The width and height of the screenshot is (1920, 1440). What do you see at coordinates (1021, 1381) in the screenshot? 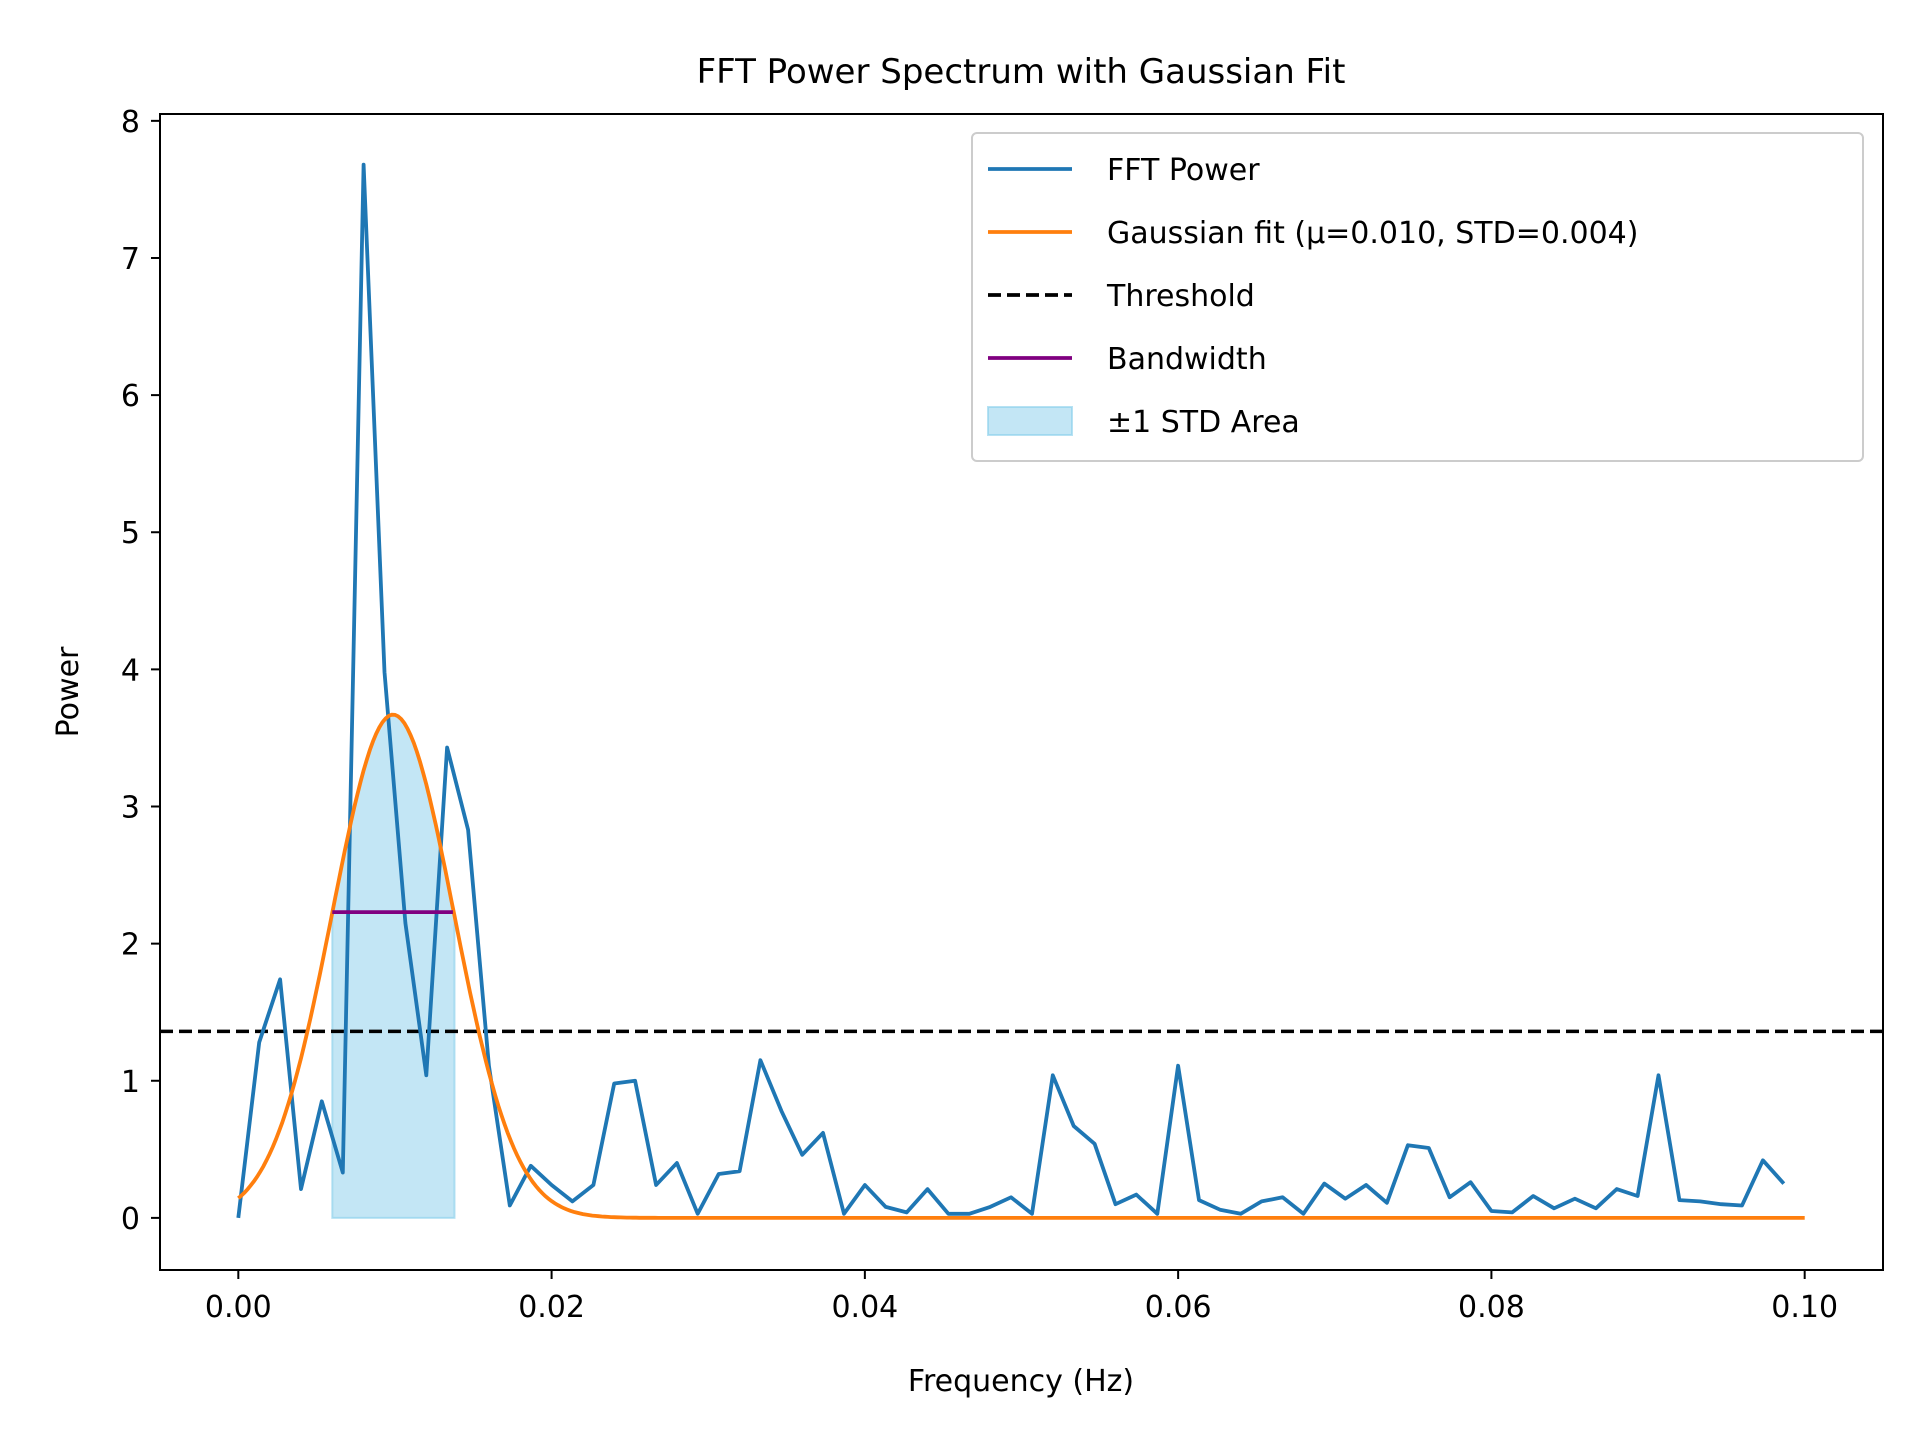
I see `x-axis-label: Frequency (Hz)` at bounding box center [1021, 1381].